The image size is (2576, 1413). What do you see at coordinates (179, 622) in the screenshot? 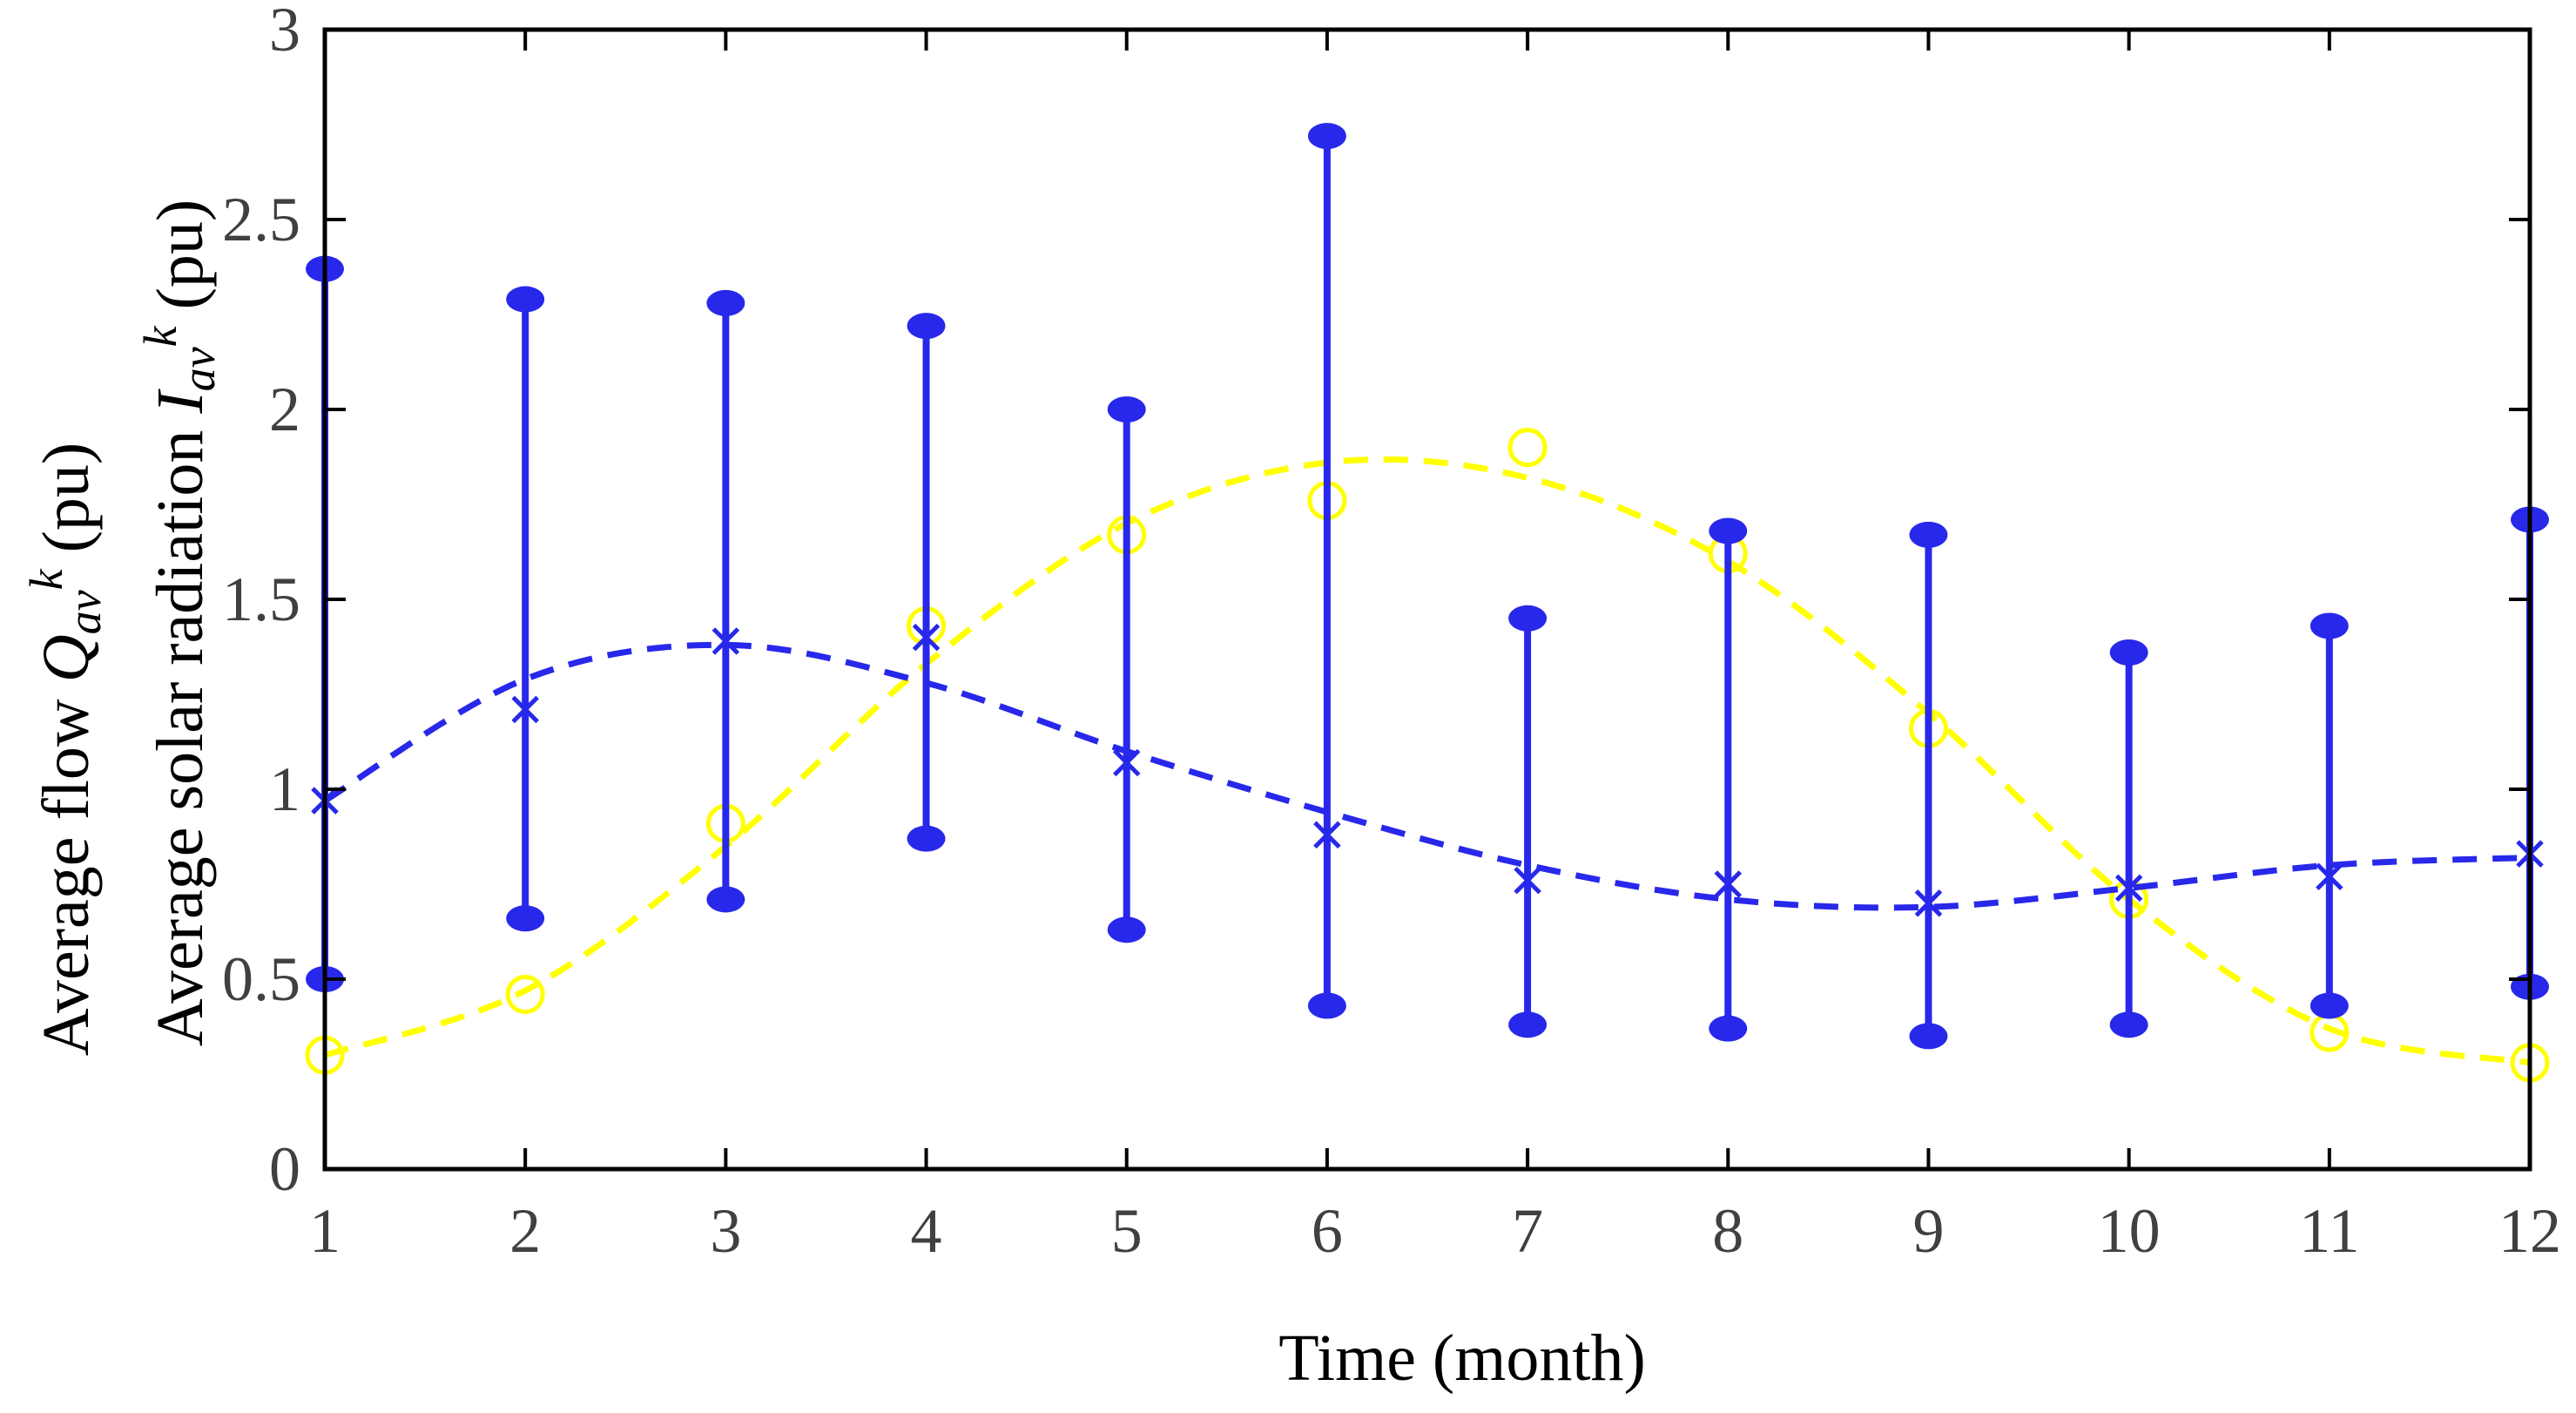
I see `y-axis-label-solar: Average solar radiation Iavk (pu)` at bounding box center [179, 622].